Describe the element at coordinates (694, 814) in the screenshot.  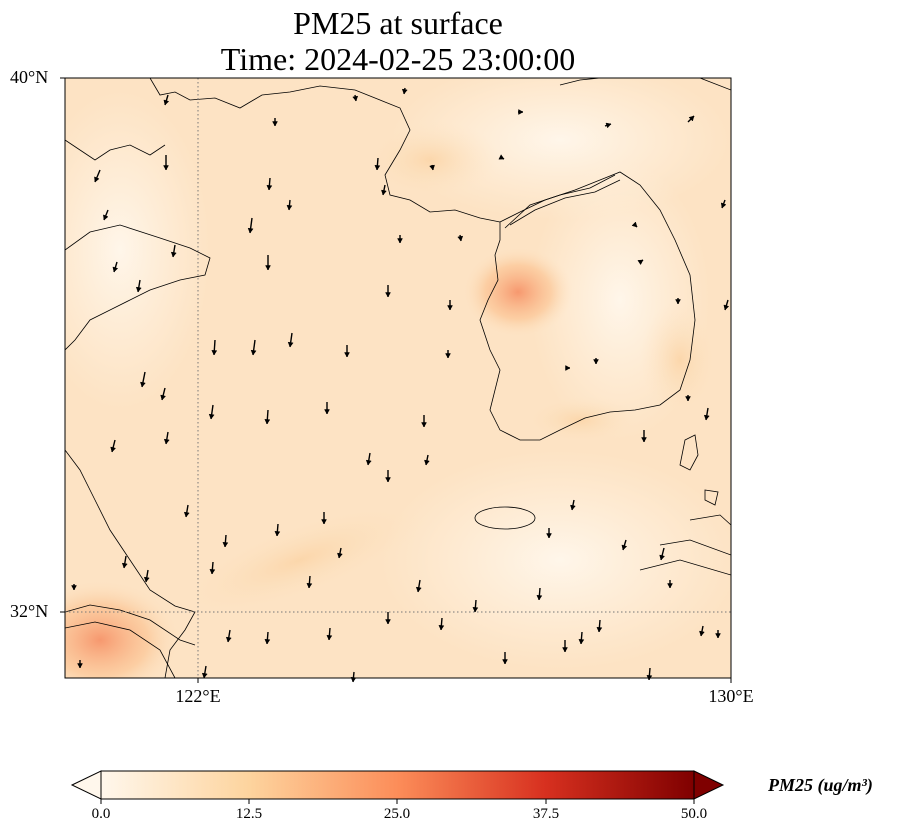
I see `colorbar-tick: 50.0` at that location.